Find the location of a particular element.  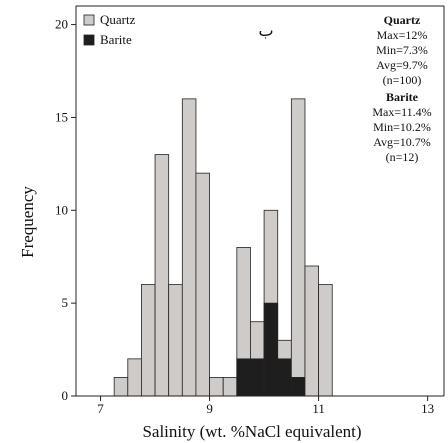

stats-line: Min=7.3% is located at coordinates (402, 50).